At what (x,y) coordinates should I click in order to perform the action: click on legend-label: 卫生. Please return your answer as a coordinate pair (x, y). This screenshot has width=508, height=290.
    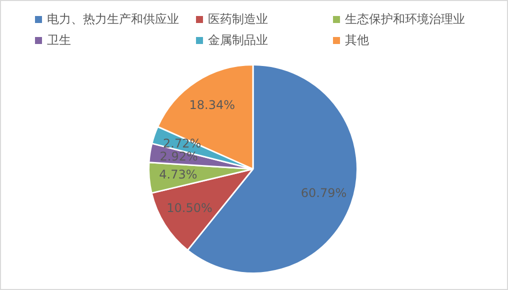
    Looking at the image, I should click on (59, 40).